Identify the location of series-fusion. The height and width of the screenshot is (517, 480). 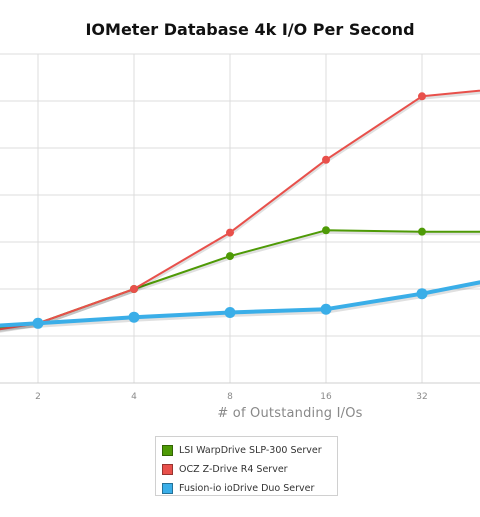
(240, 305).